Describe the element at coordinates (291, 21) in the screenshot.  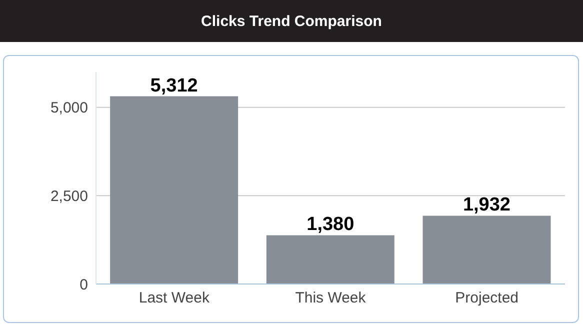
I see `chart-title: Clicks Trend Comparison` at that location.